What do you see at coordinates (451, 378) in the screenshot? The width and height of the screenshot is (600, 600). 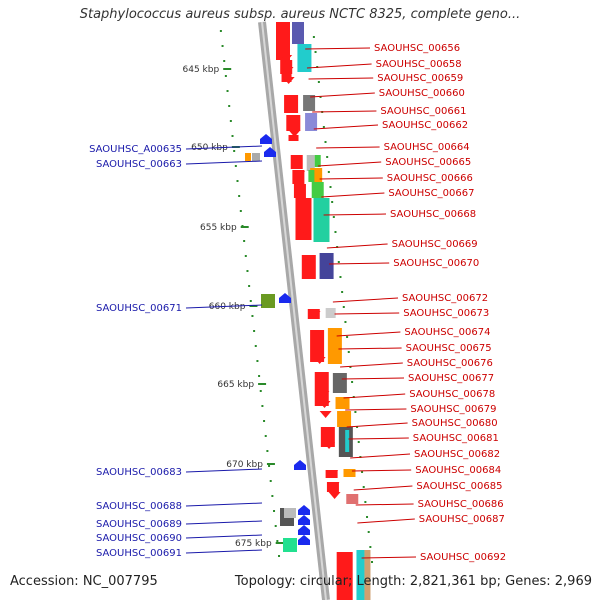 I see `forward-gene-label: SAOUHSC_00677` at bounding box center [451, 378].